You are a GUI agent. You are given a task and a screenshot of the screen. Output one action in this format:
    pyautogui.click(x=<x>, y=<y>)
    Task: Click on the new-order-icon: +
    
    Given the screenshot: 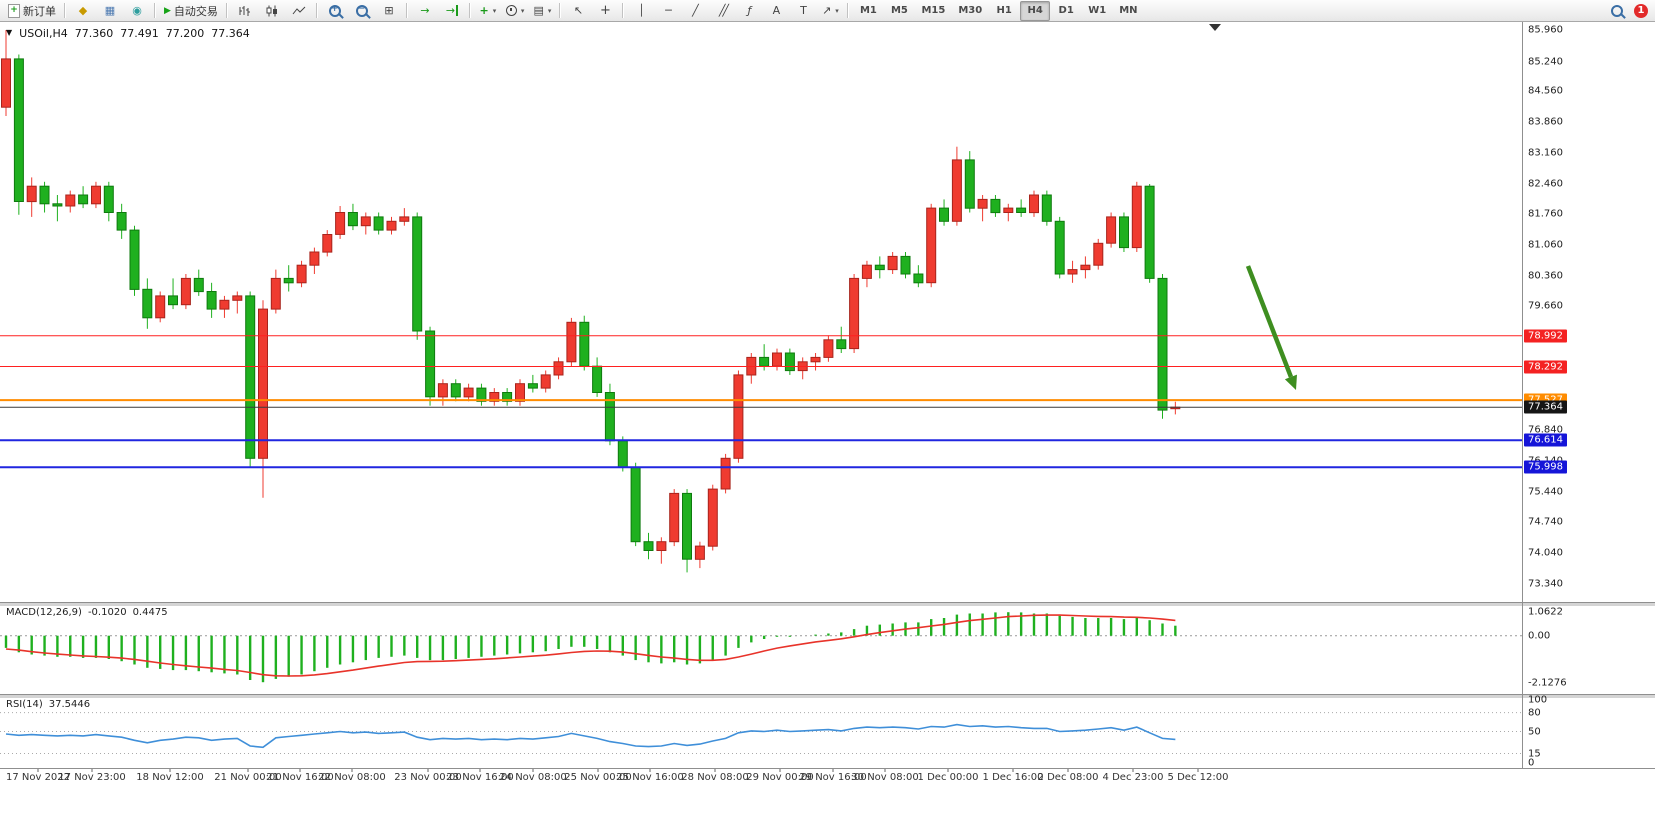 What is the action you would take?
    pyautogui.click(x=14, y=10)
    